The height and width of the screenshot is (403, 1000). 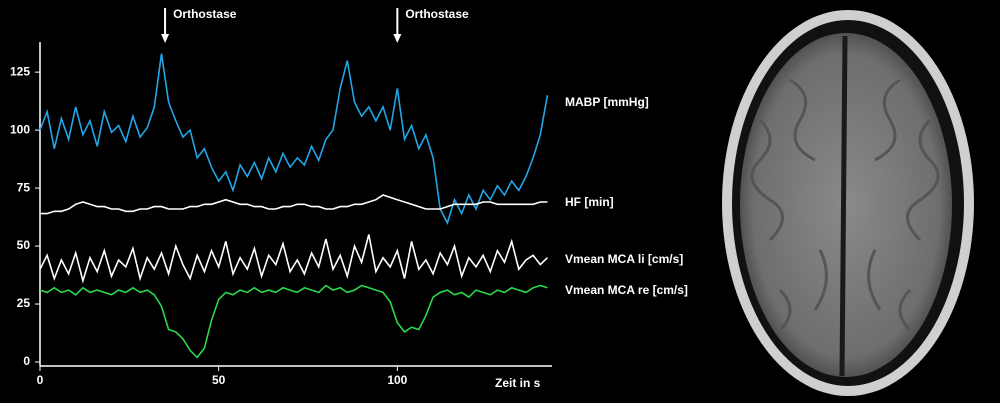 I want to click on x-tick-label: 100, so click(x=397, y=380).